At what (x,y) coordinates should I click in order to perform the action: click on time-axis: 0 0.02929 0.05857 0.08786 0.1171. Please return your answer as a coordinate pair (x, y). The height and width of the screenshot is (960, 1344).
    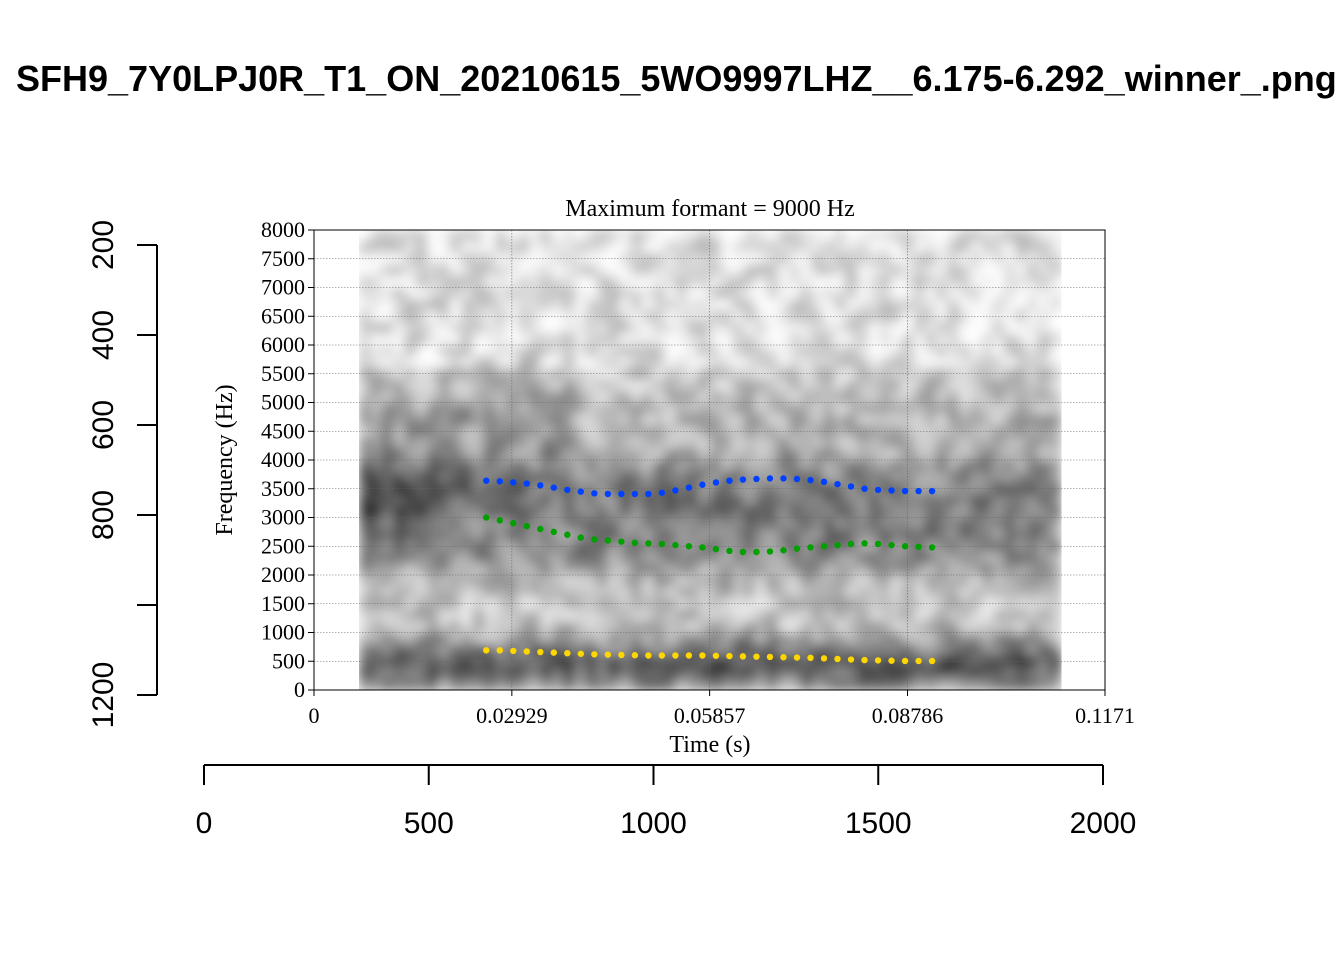
    Looking at the image, I should click on (722, 709).